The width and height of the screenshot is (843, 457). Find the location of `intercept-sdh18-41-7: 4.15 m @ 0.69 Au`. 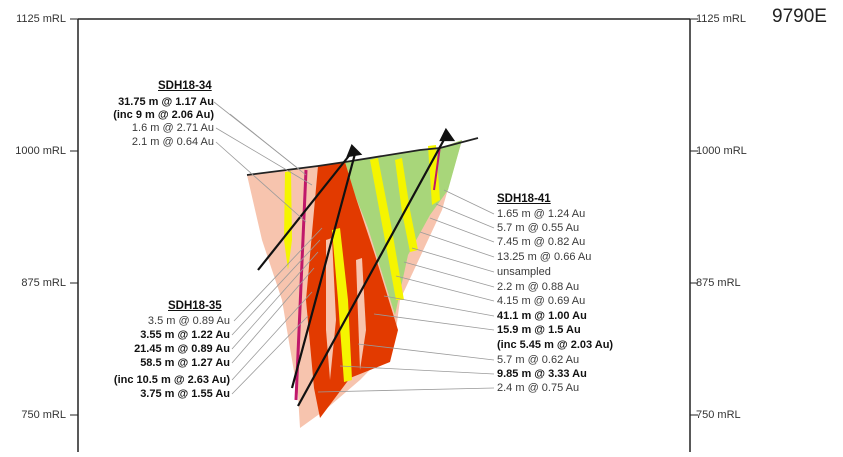

intercept-sdh18-41-7: 4.15 m @ 0.69 Au is located at coordinates (541, 301).